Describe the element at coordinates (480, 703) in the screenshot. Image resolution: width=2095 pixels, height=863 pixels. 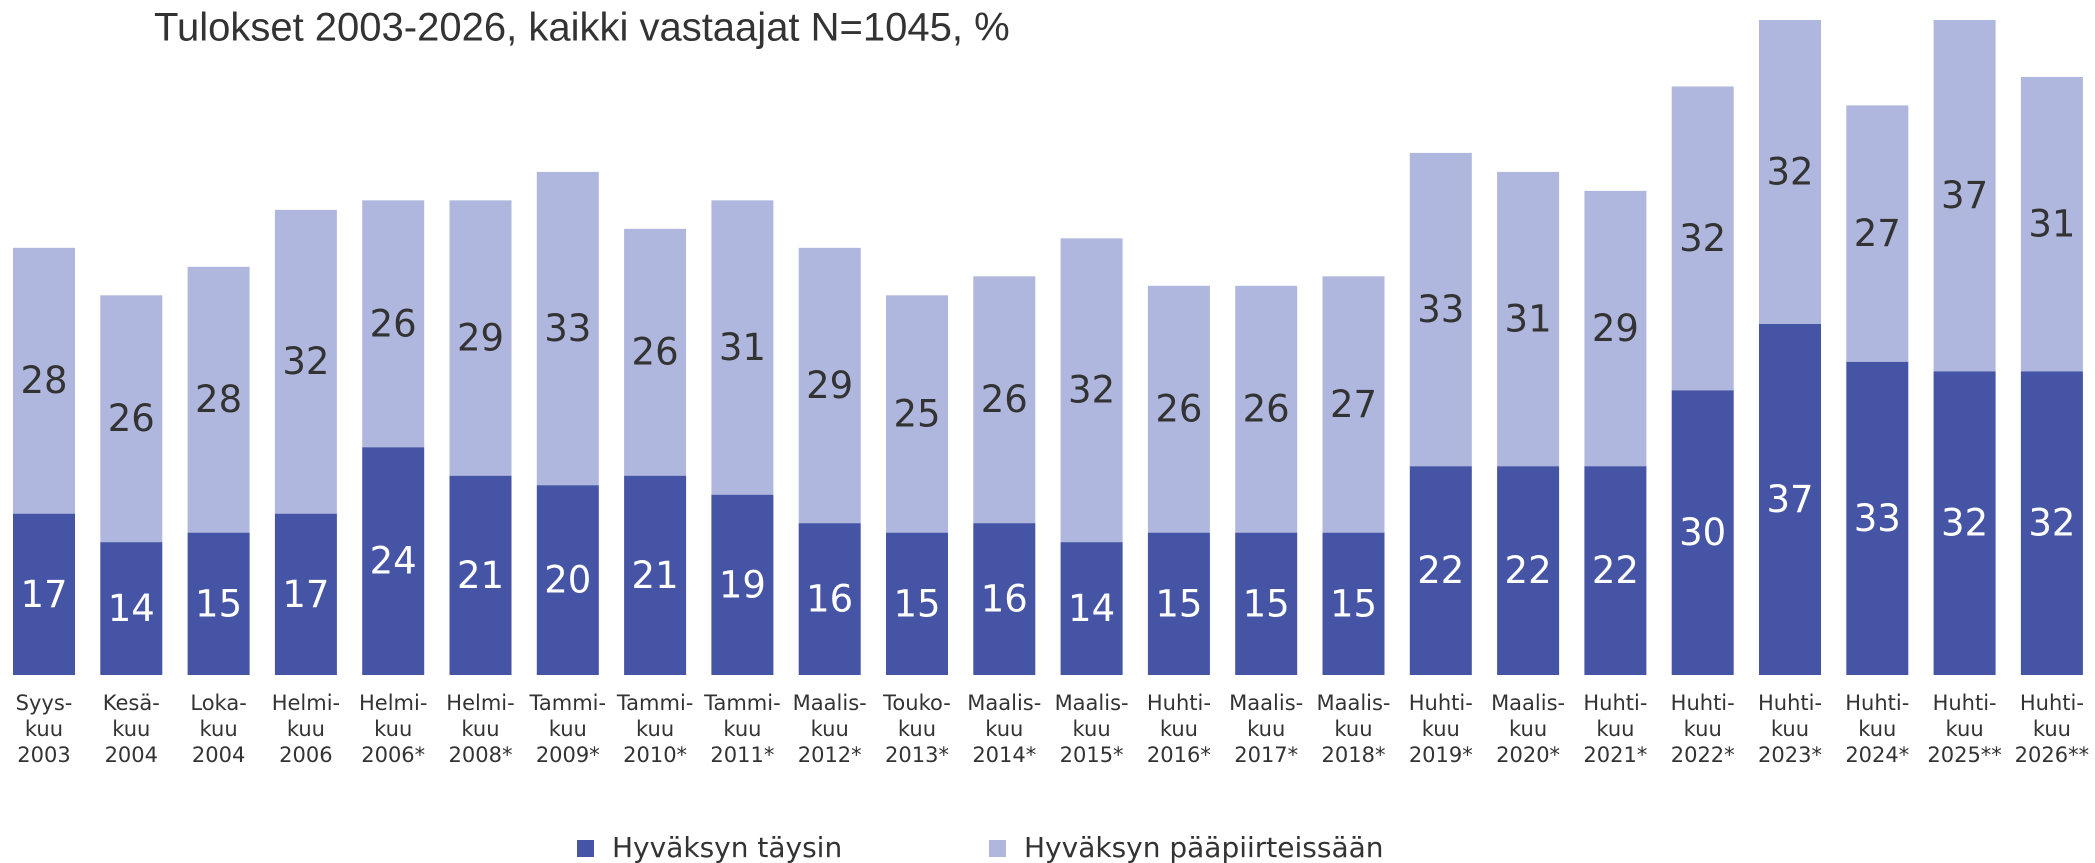
I see `x-tick-label: Helmi-` at that location.